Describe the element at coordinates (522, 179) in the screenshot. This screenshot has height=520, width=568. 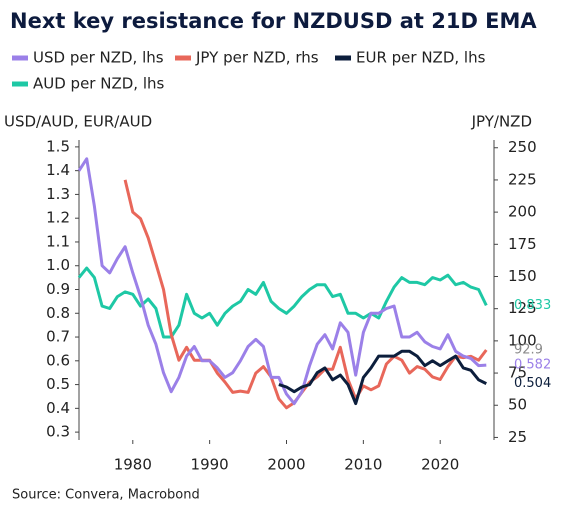
I see `y2-tick-label: 225` at that location.